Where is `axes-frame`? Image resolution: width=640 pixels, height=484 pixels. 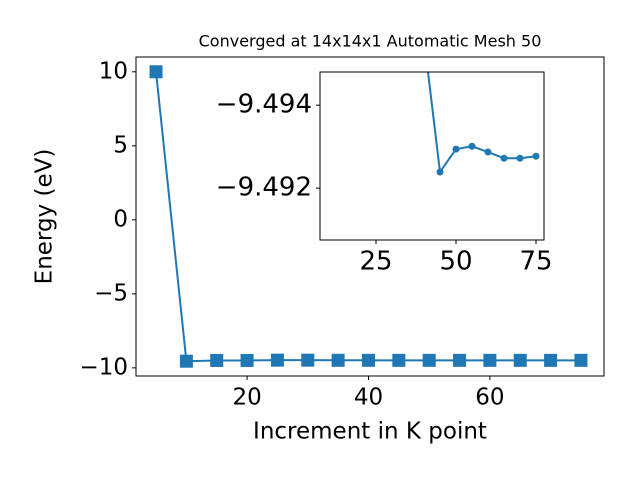
axes-frame is located at coordinates (432, 156).